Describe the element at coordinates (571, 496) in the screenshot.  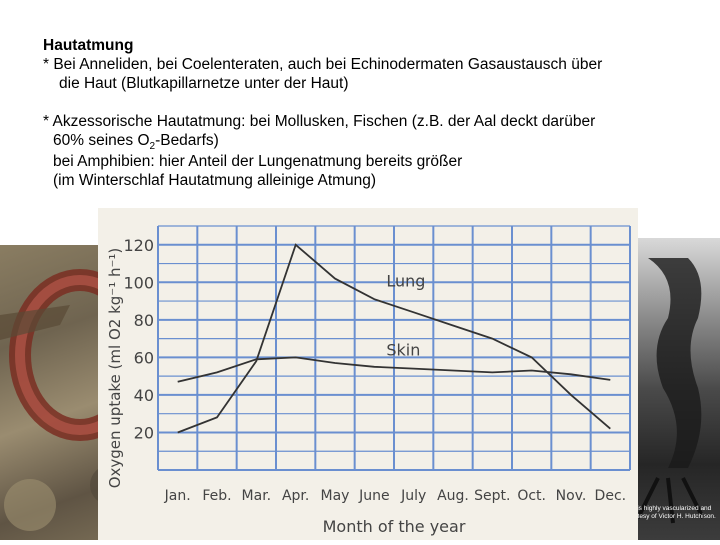
I see `x-tick-label: Nov.` at that location.